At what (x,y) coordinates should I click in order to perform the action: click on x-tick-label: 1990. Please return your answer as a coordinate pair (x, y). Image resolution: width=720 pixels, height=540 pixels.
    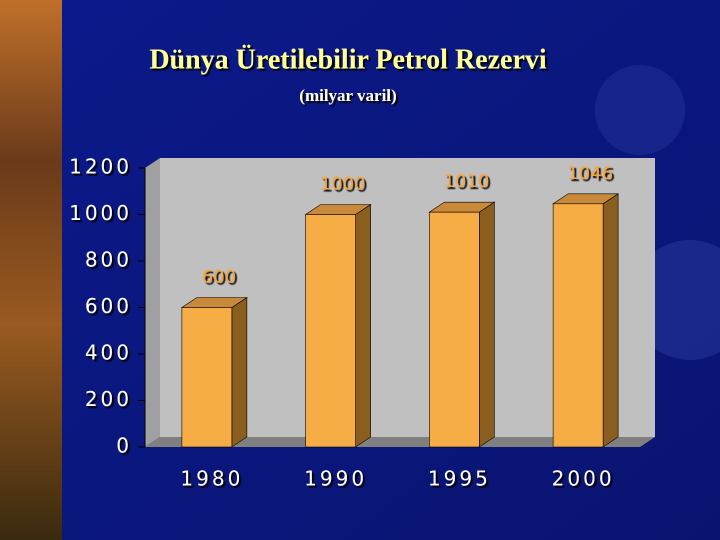
    Looking at the image, I should click on (335, 479).